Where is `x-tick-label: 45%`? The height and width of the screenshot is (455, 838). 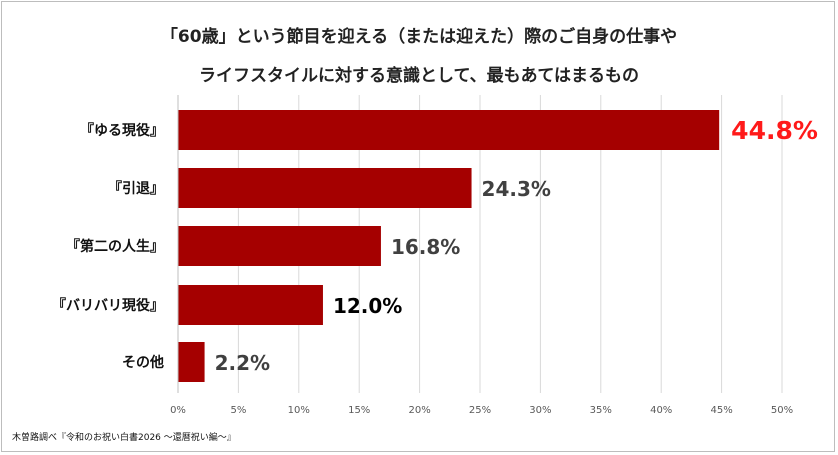 x-tick-label: 45% is located at coordinates (721, 410).